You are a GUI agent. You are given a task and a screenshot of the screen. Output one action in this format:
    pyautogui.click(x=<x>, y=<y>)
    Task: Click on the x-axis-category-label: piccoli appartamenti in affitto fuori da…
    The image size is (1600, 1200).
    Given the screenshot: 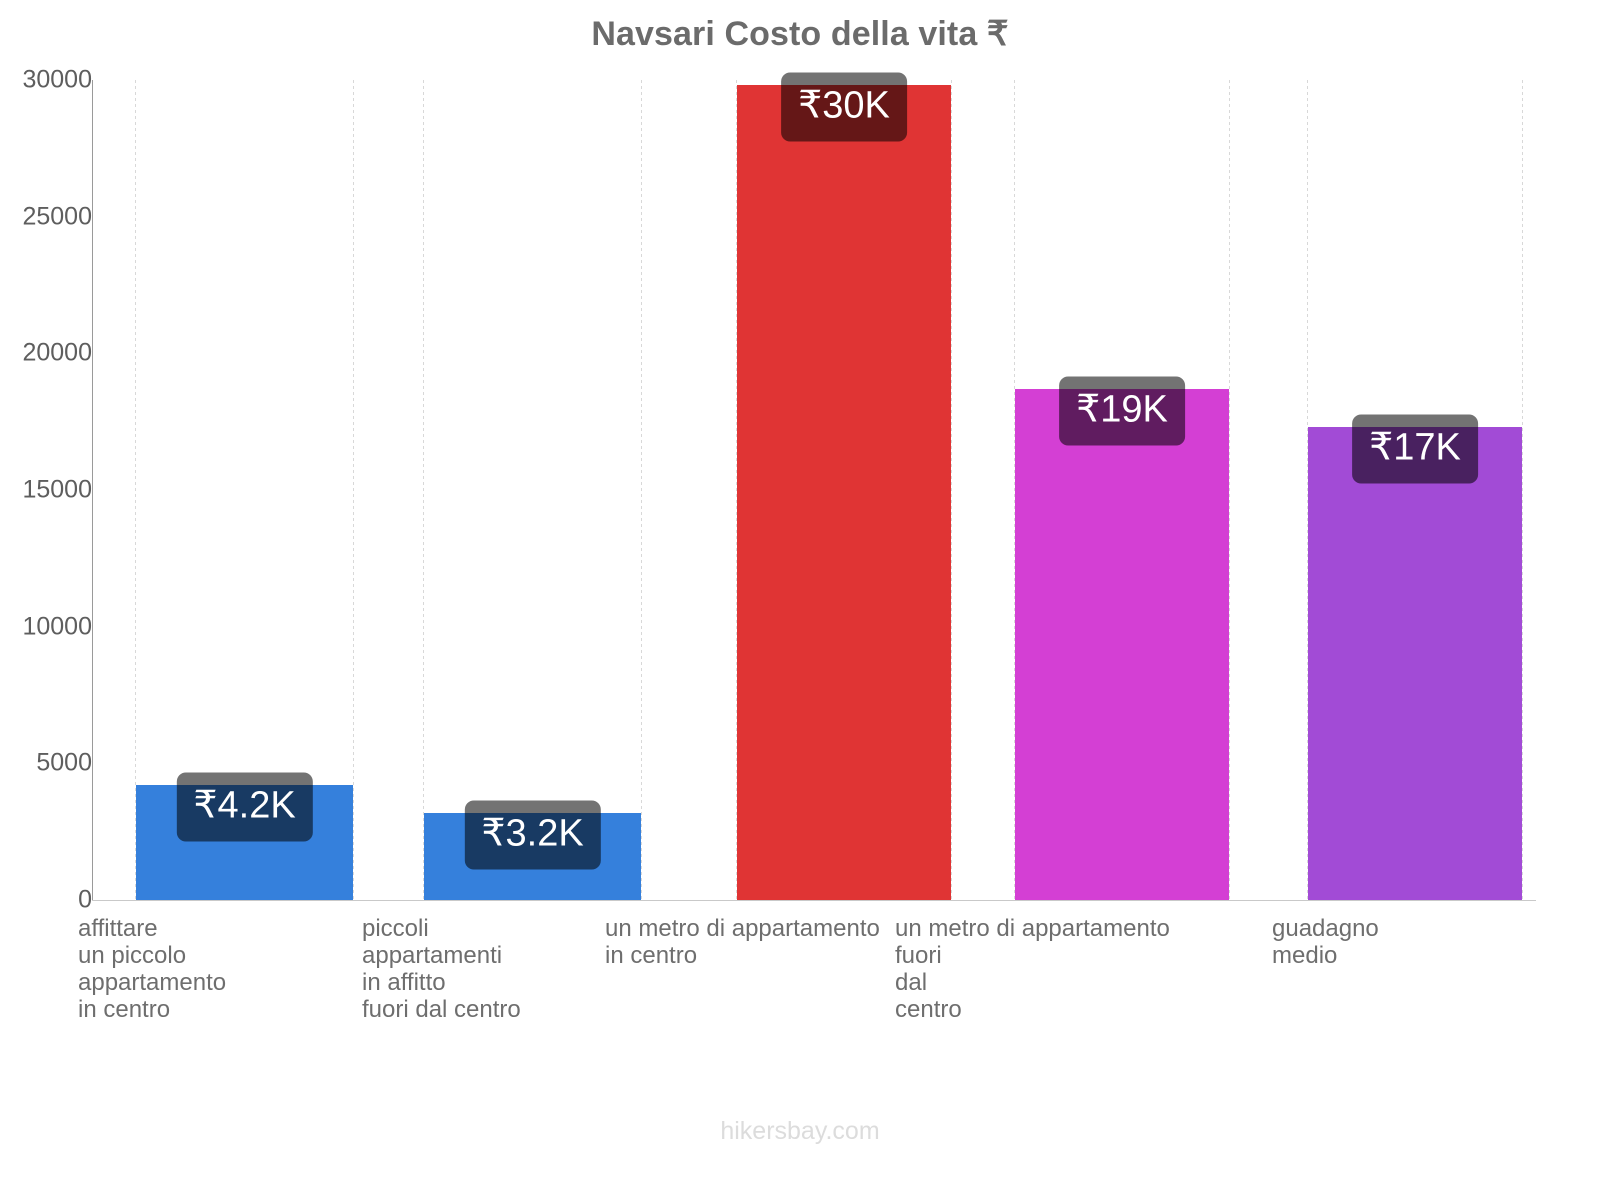 What is the action you would take?
    pyautogui.click(x=441, y=969)
    